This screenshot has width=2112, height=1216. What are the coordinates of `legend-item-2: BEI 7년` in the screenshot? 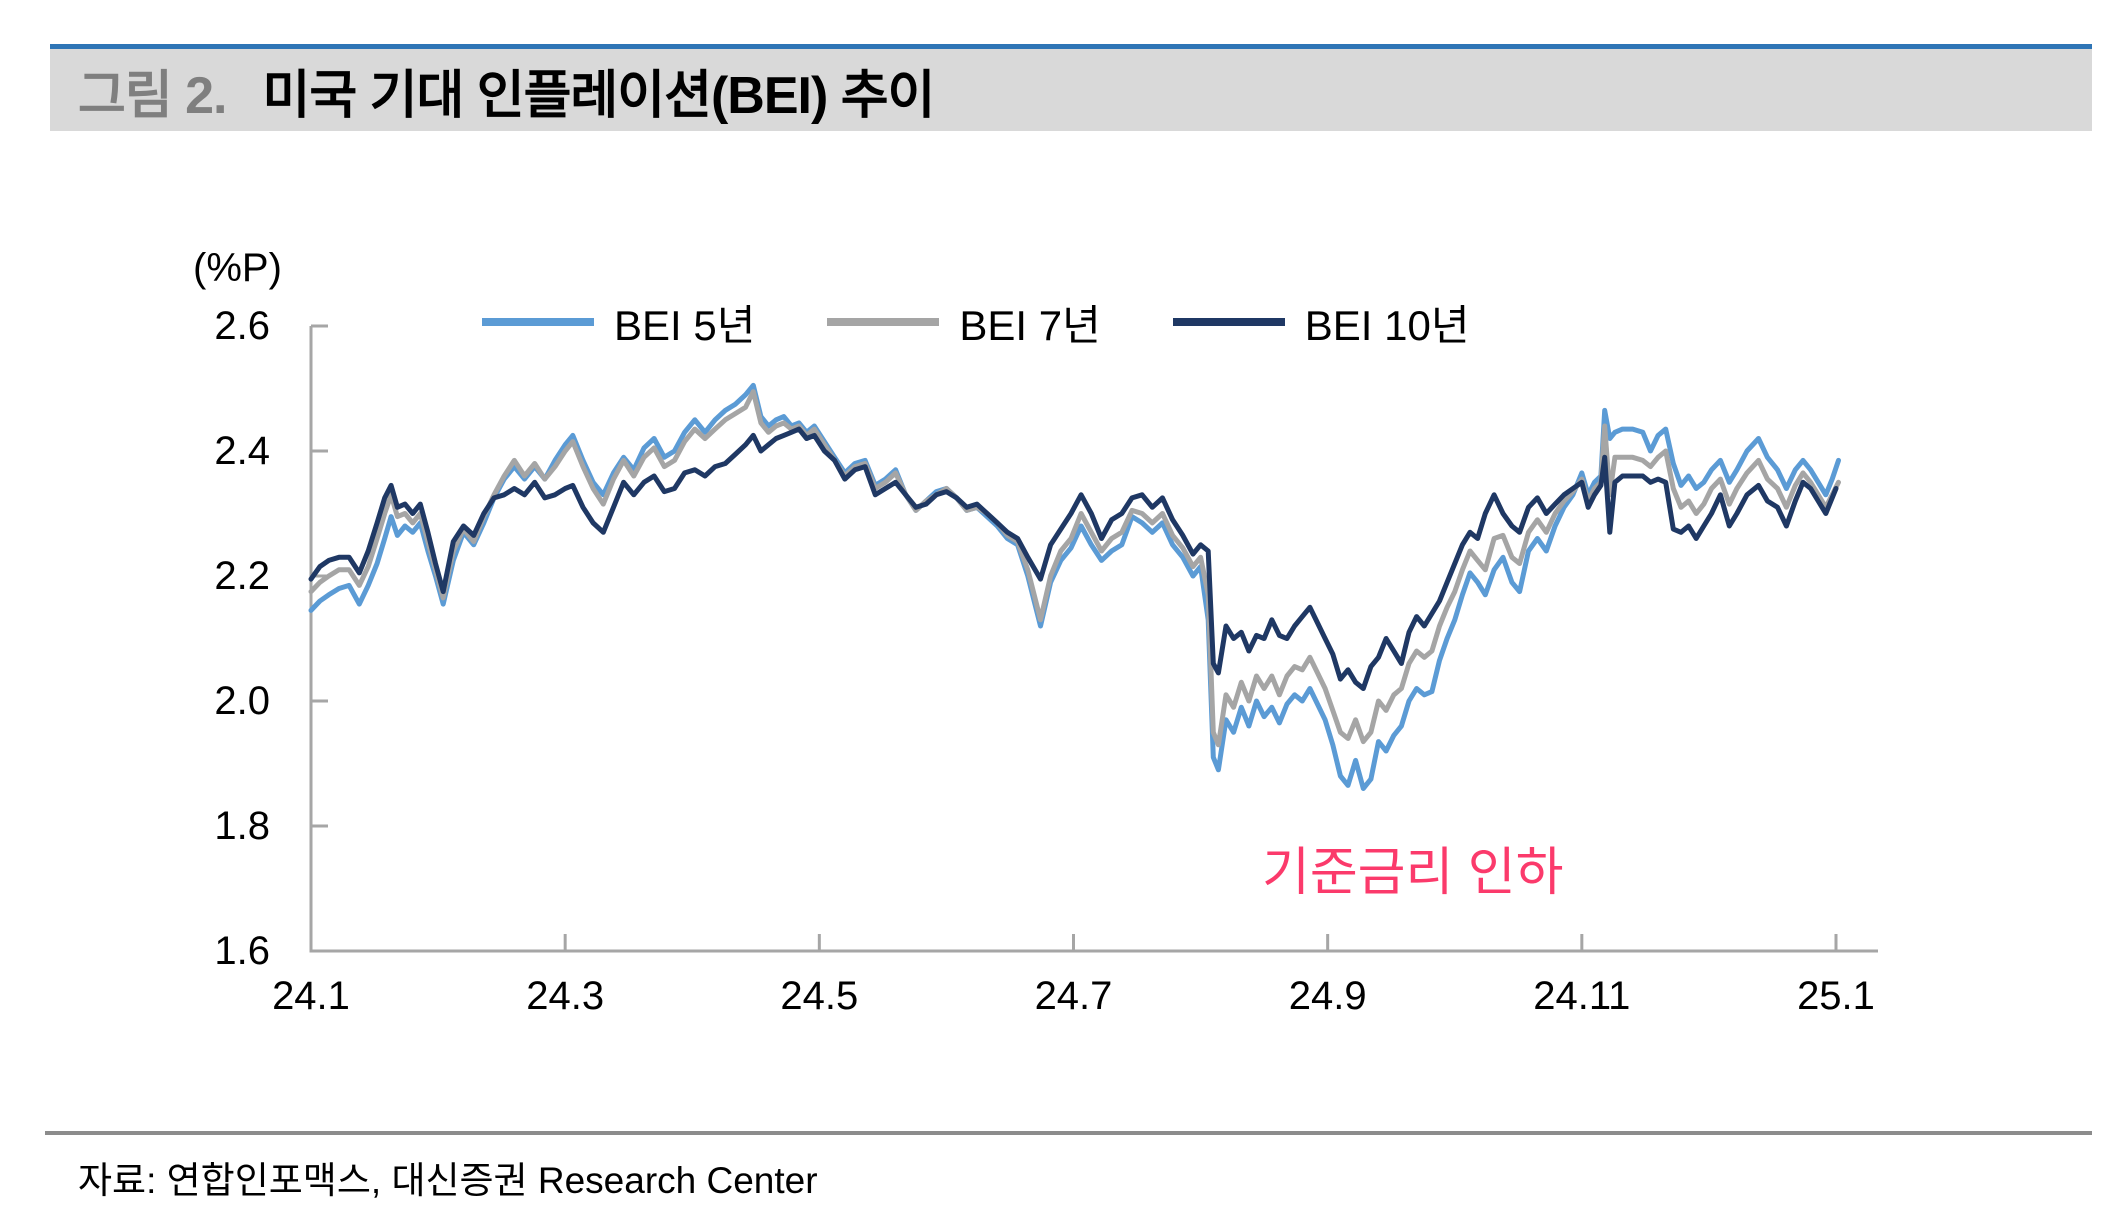 It's located at (964, 322).